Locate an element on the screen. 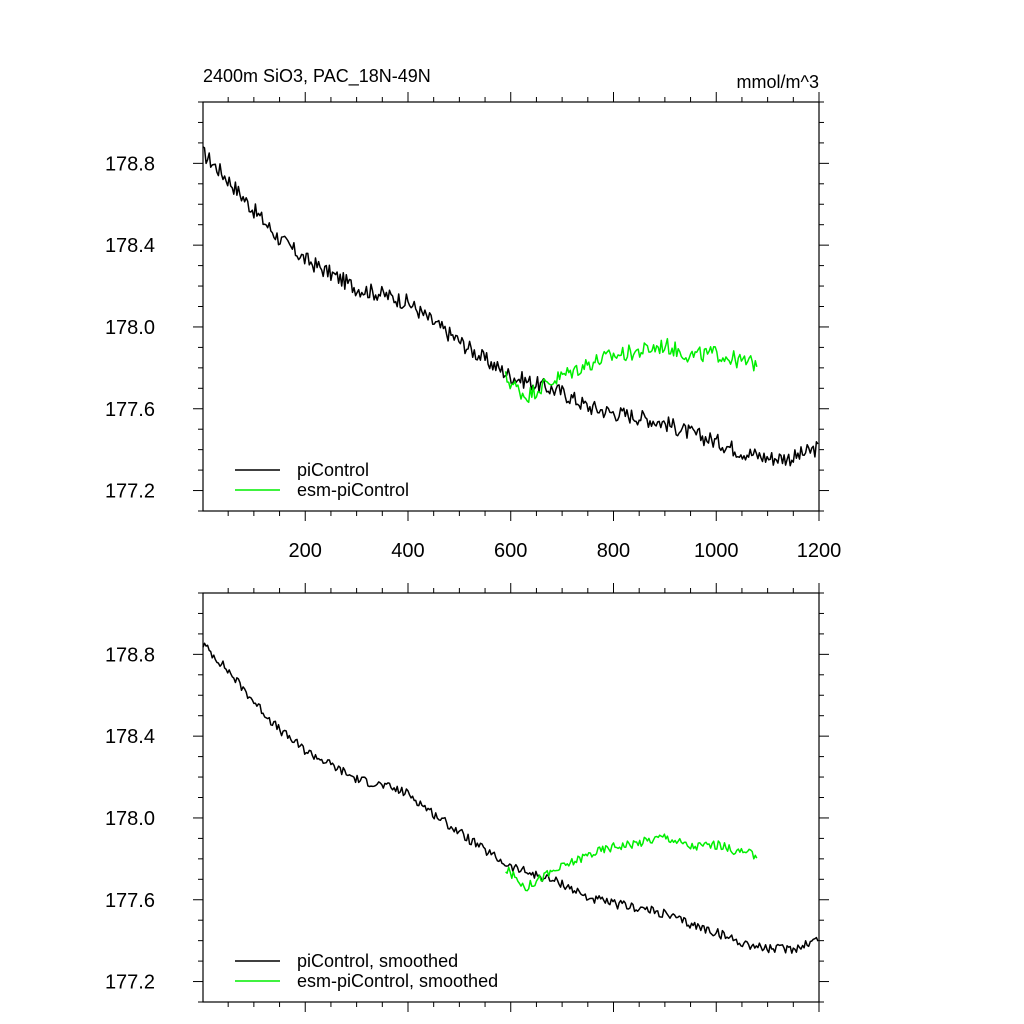  x-tick-label: 800 is located at coordinates (613, 551).